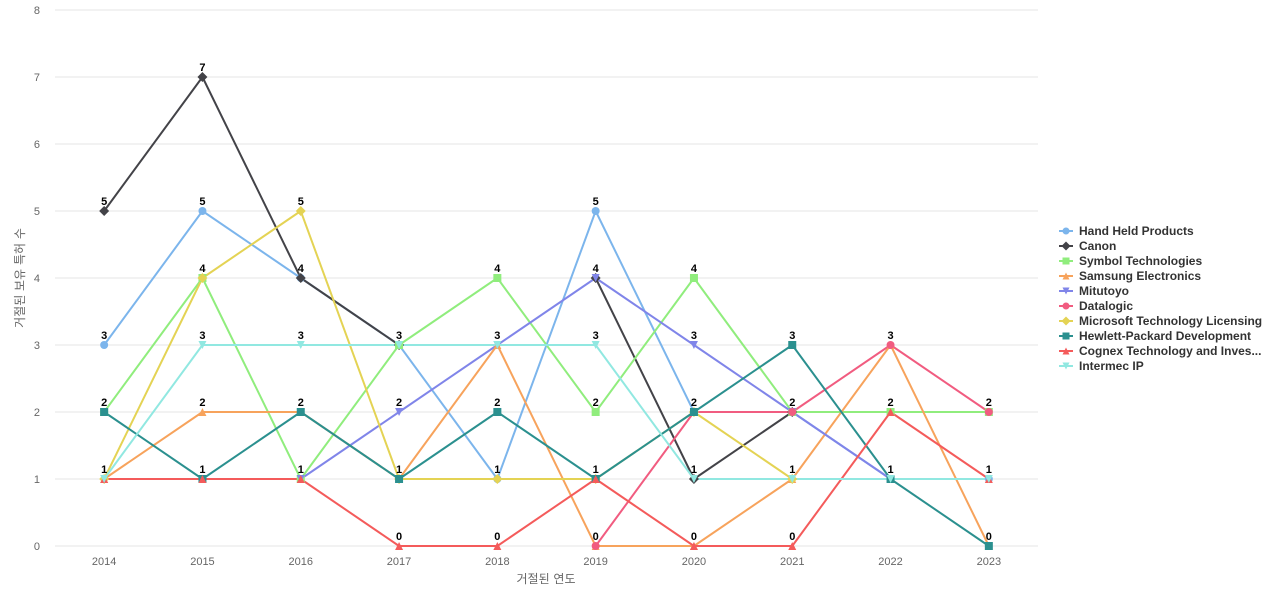  What do you see at coordinates (545, 579) in the screenshot?
I see `x-axis-title: 거절된 연도` at bounding box center [545, 579].